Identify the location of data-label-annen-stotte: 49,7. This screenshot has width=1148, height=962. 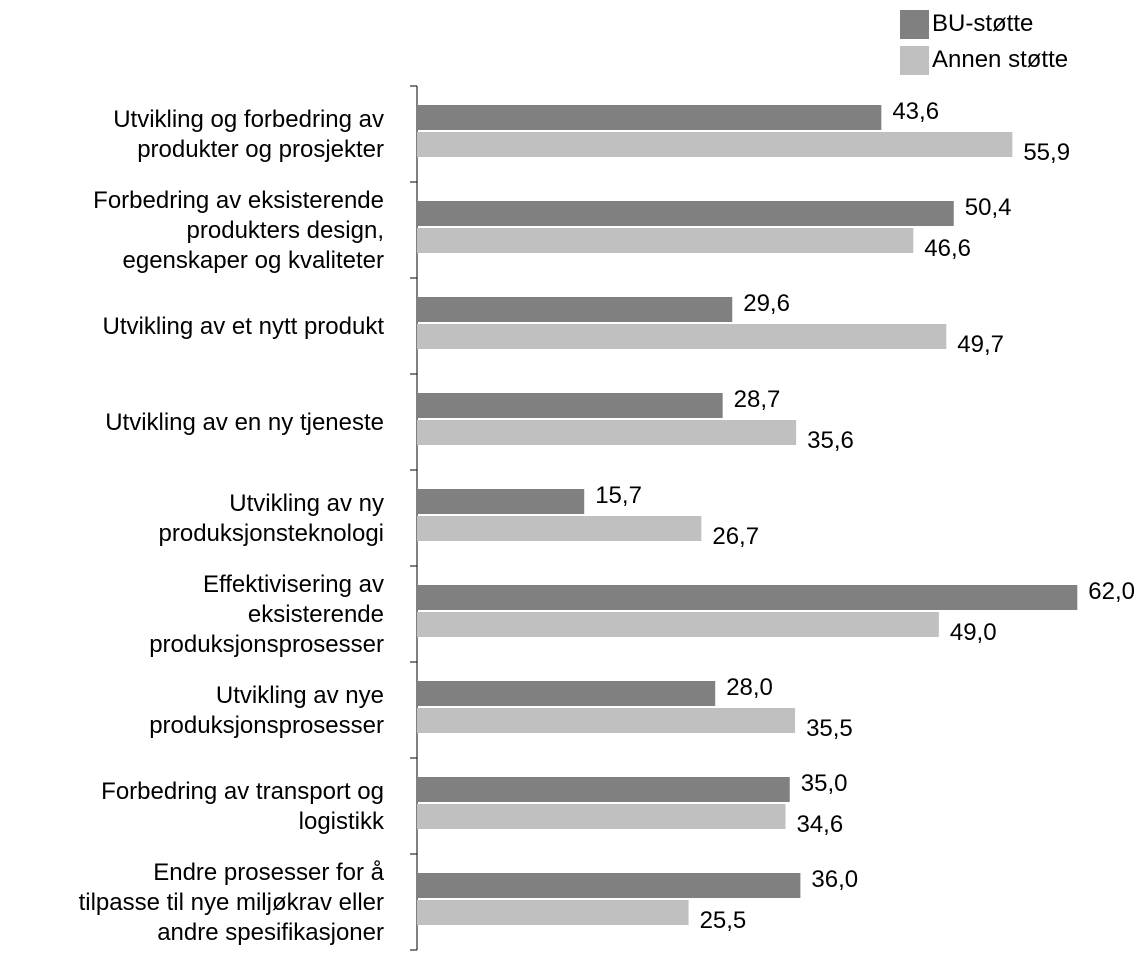
(980, 344).